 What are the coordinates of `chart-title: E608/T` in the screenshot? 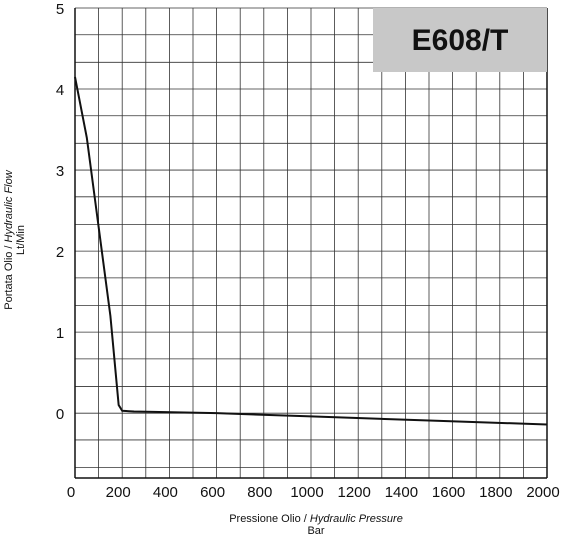 It's located at (460, 40).